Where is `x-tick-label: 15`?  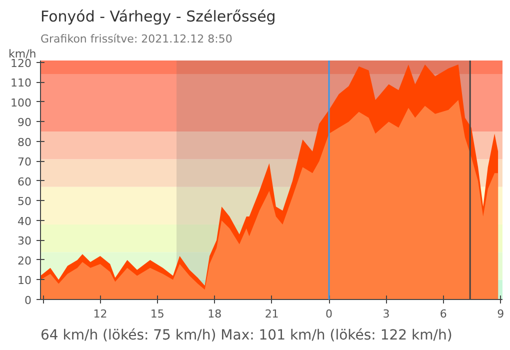
x-tick-label: 15 is located at coordinates (157, 314).